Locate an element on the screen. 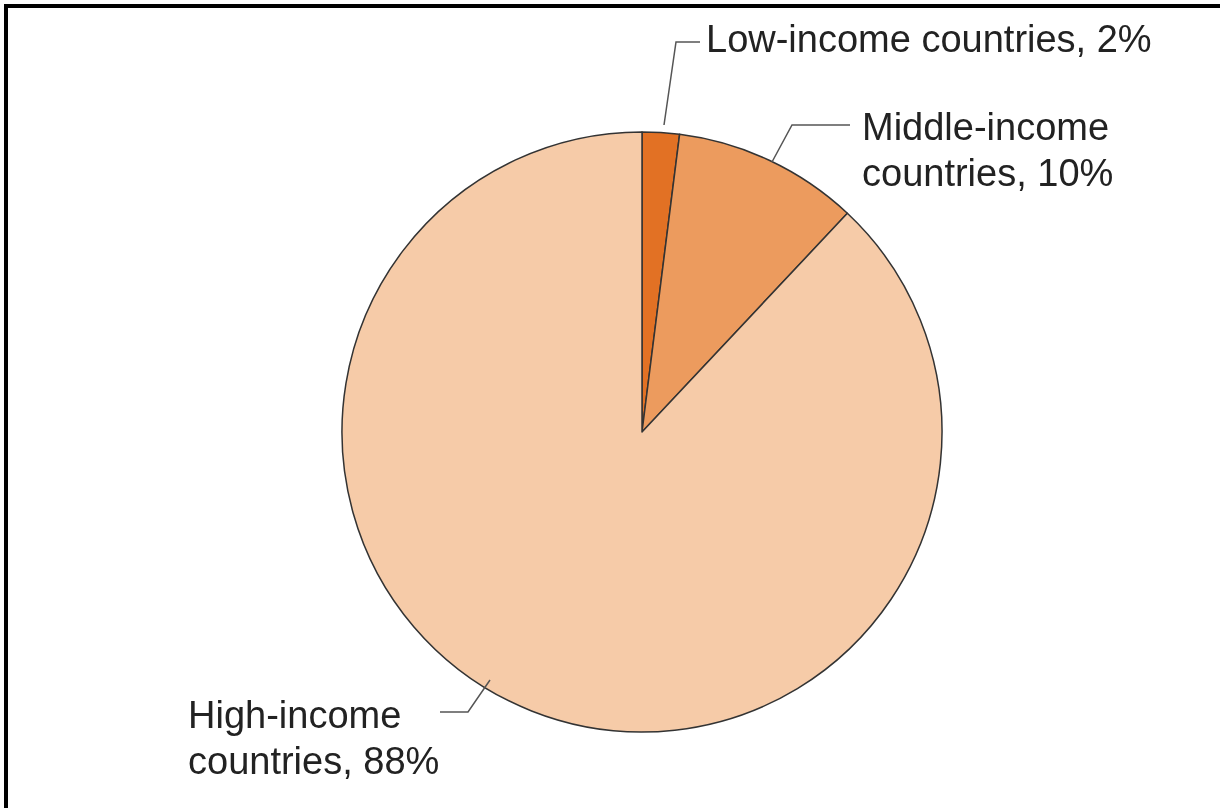 The width and height of the screenshot is (1220, 808). slice-label: Middle-income countries, 10% is located at coordinates (988, 150).